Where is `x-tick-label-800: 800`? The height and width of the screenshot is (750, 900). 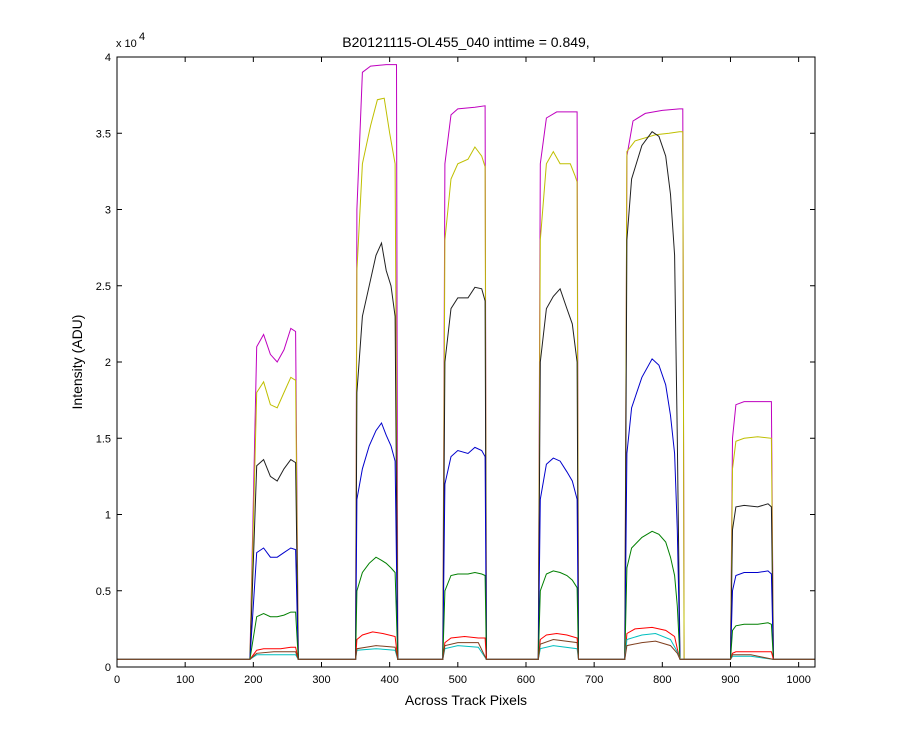
x-tick-label-800: 800 is located at coordinates (662, 680).